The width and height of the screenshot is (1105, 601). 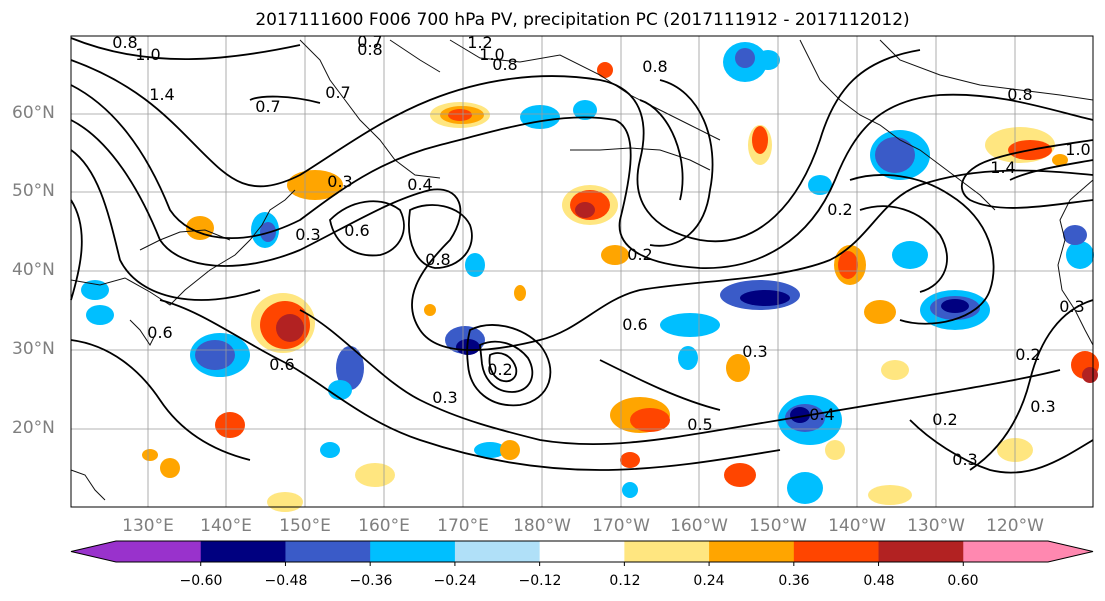 What do you see at coordinates (33, 428) in the screenshot?
I see `lat-label: 20°N` at bounding box center [33, 428].